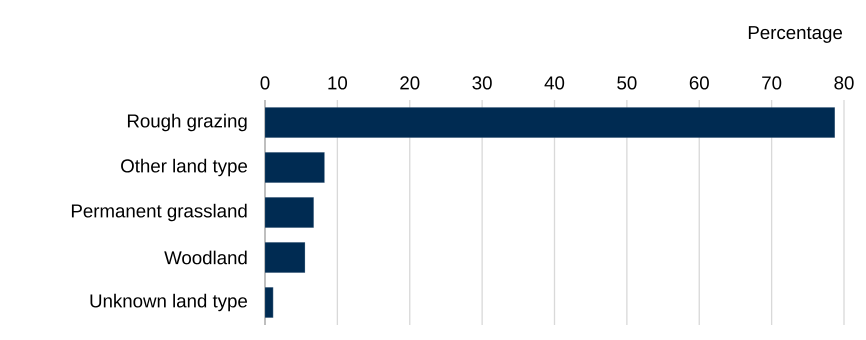 Image resolution: width=866 pixels, height=340 pixels. I want to click on x-tick-label: 80, so click(844, 83).